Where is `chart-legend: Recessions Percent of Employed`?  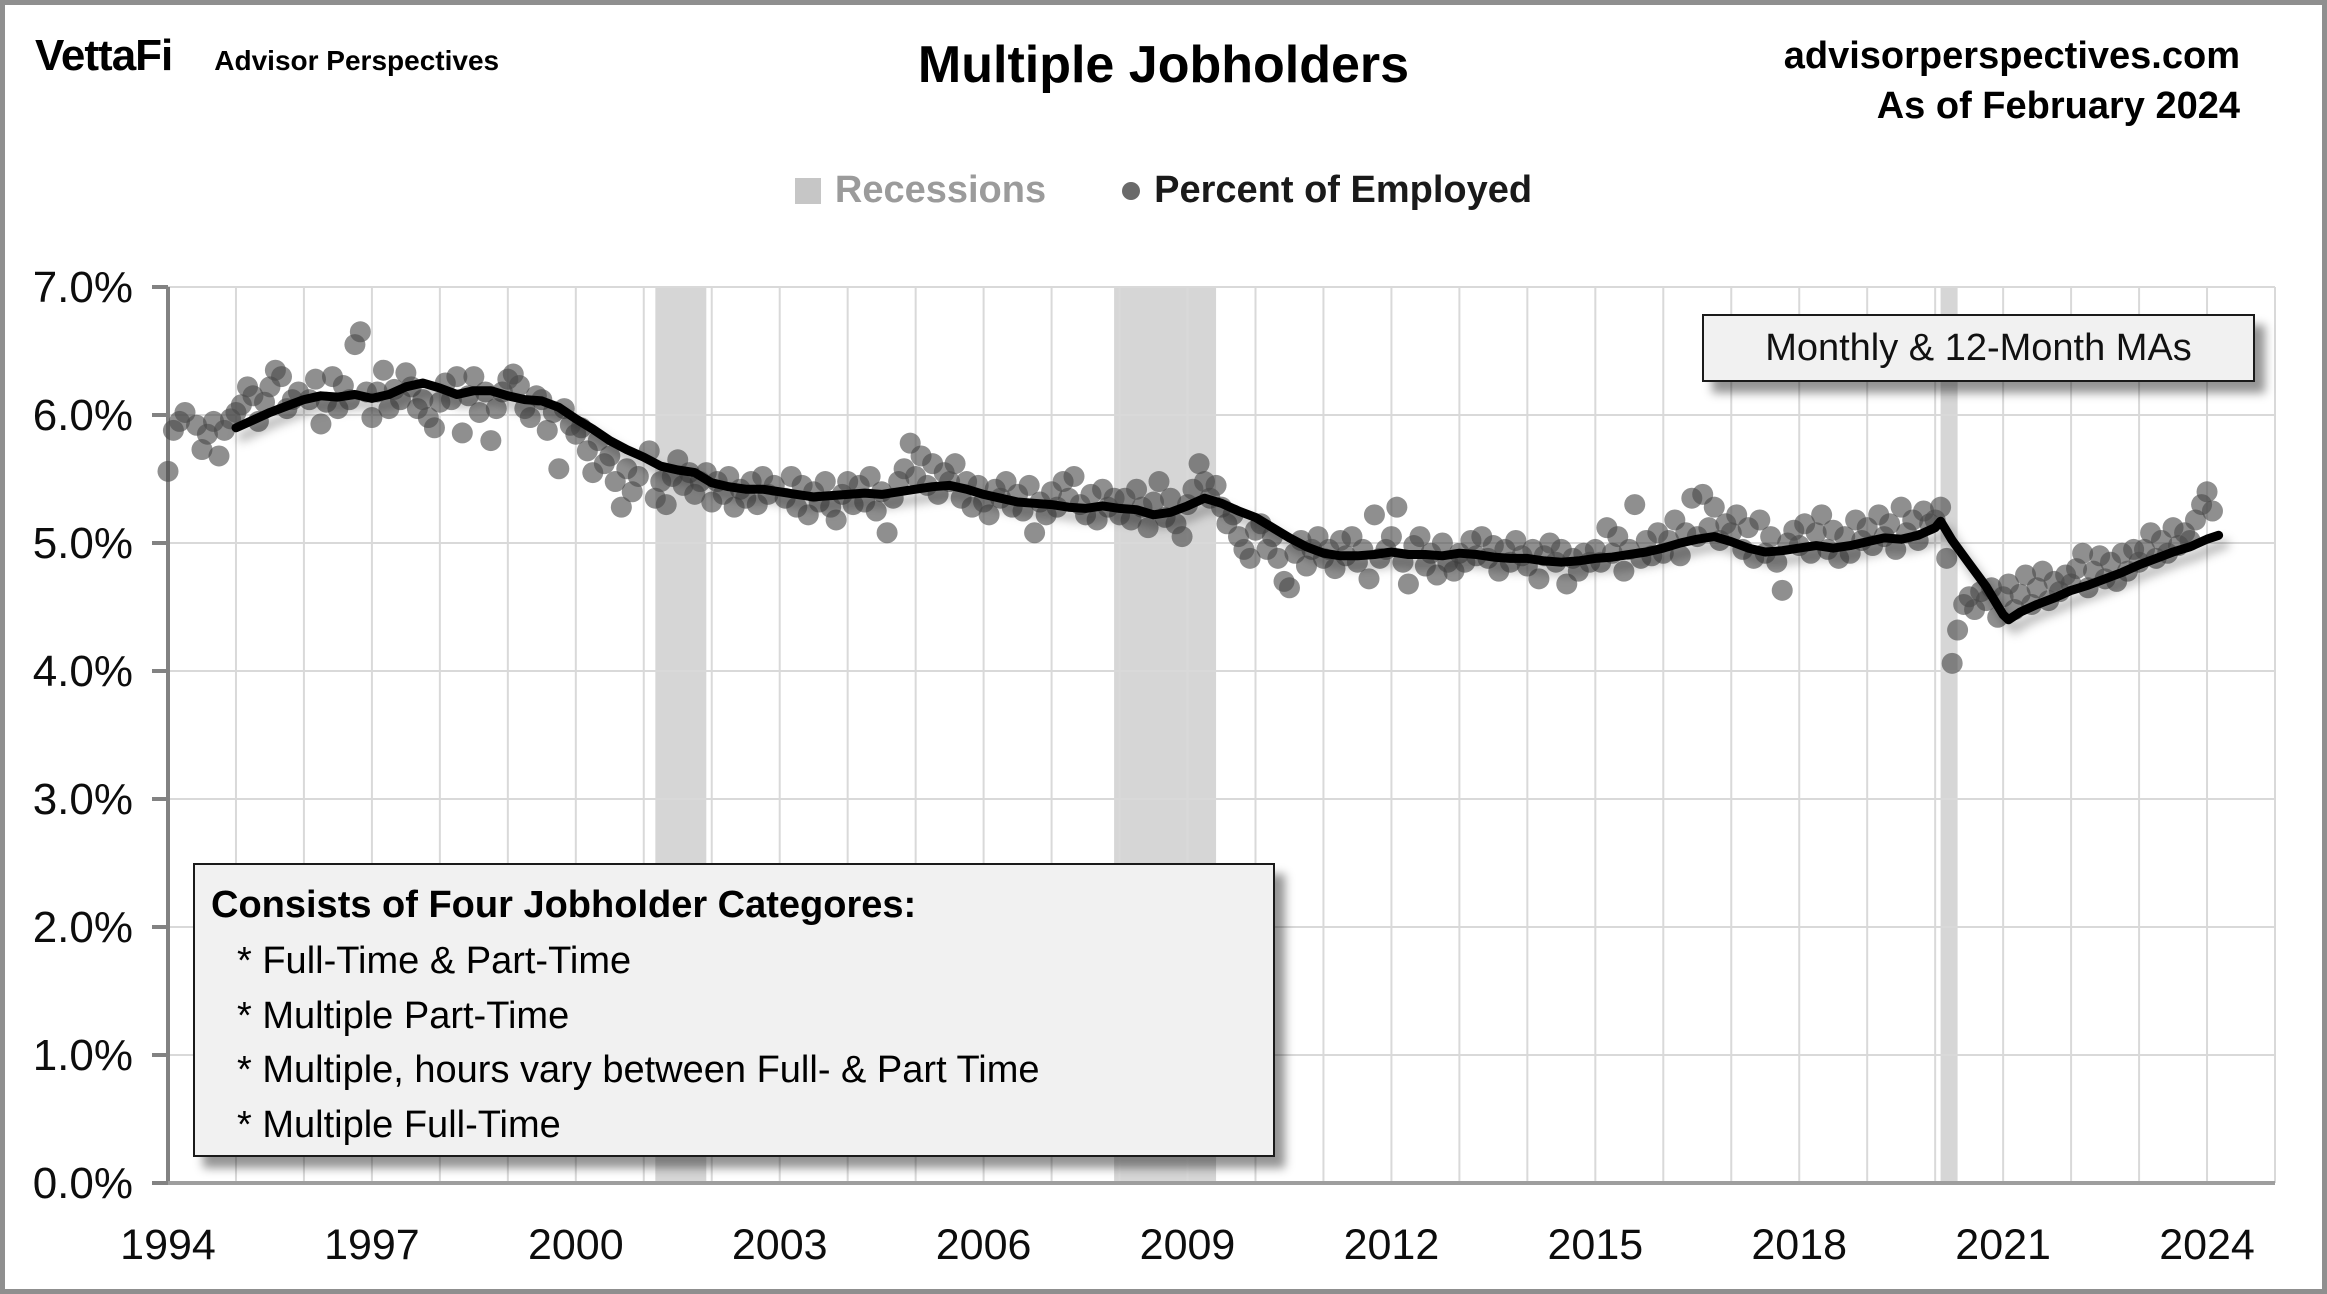
chart-legend: Recessions Percent of Employed is located at coordinates (1163, 190).